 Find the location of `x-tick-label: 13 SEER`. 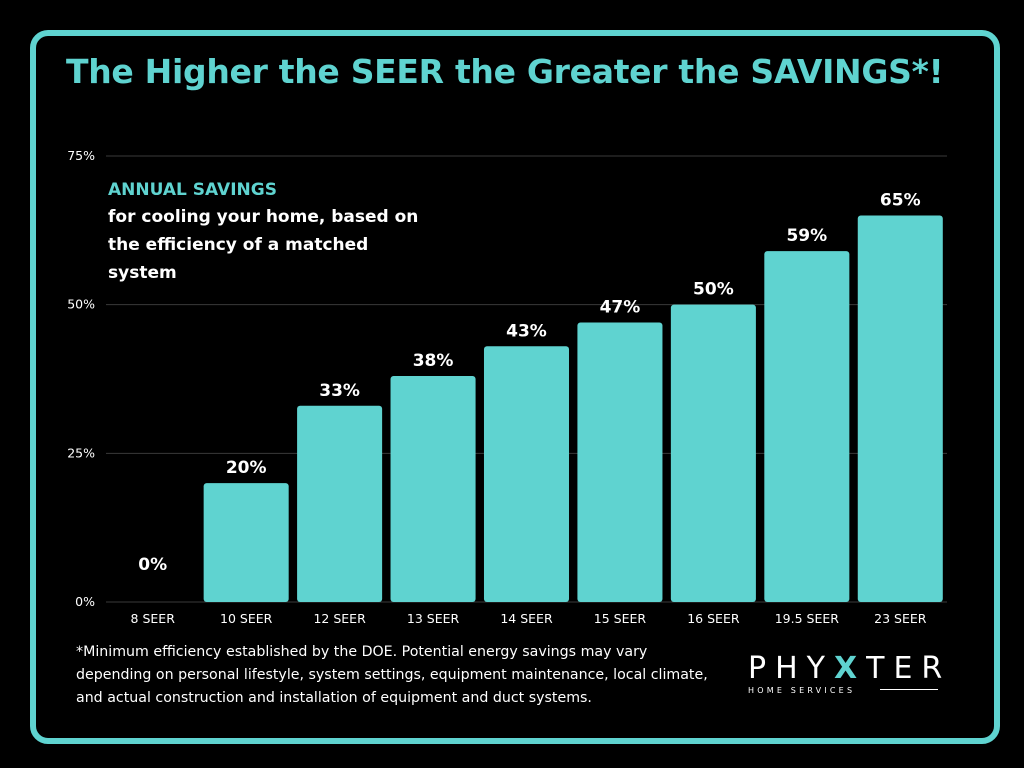

x-tick-label: 13 SEER is located at coordinates (433, 618).